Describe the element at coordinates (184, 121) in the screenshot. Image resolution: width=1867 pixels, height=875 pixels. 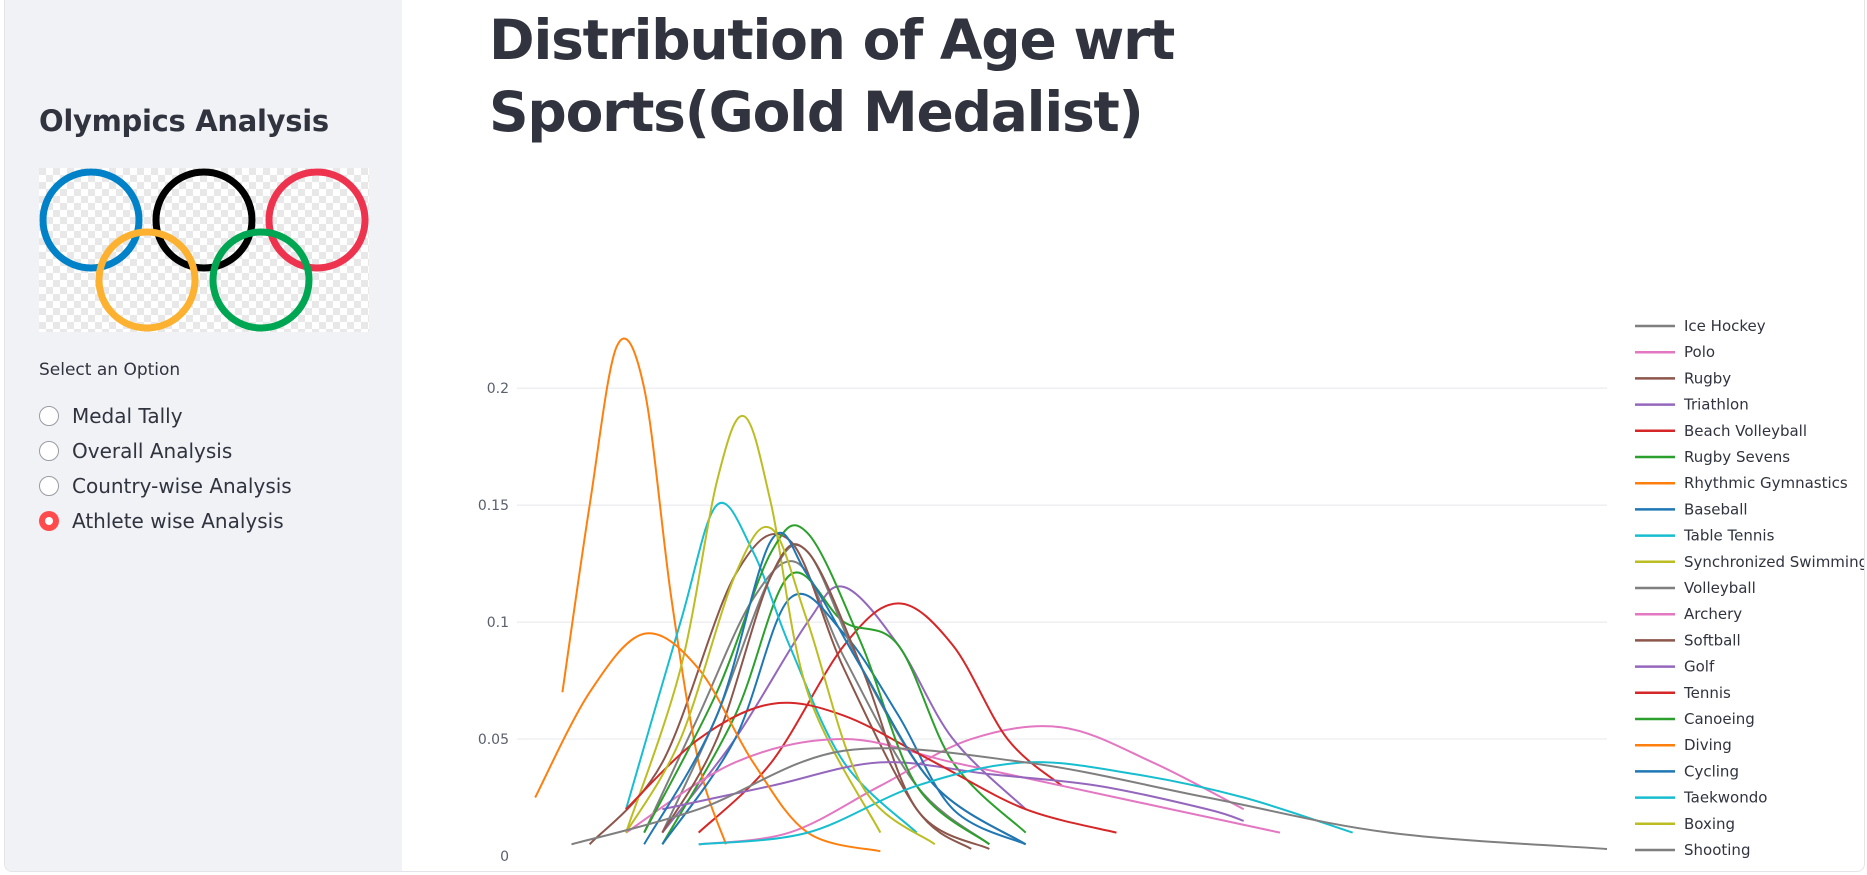
I see `sidebar-title: Olympics Analysis` at that location.